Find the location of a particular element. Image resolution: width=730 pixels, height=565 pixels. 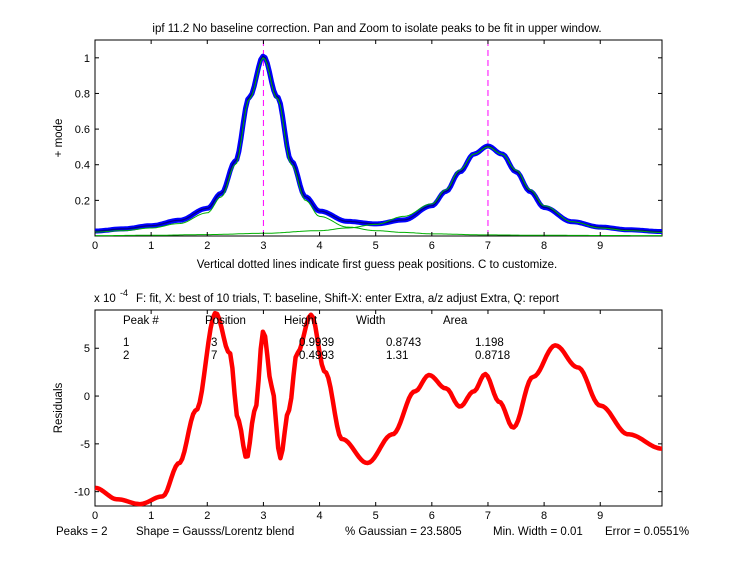

bottom-y-tick-label: -5 is located at coordinates (85, 445).